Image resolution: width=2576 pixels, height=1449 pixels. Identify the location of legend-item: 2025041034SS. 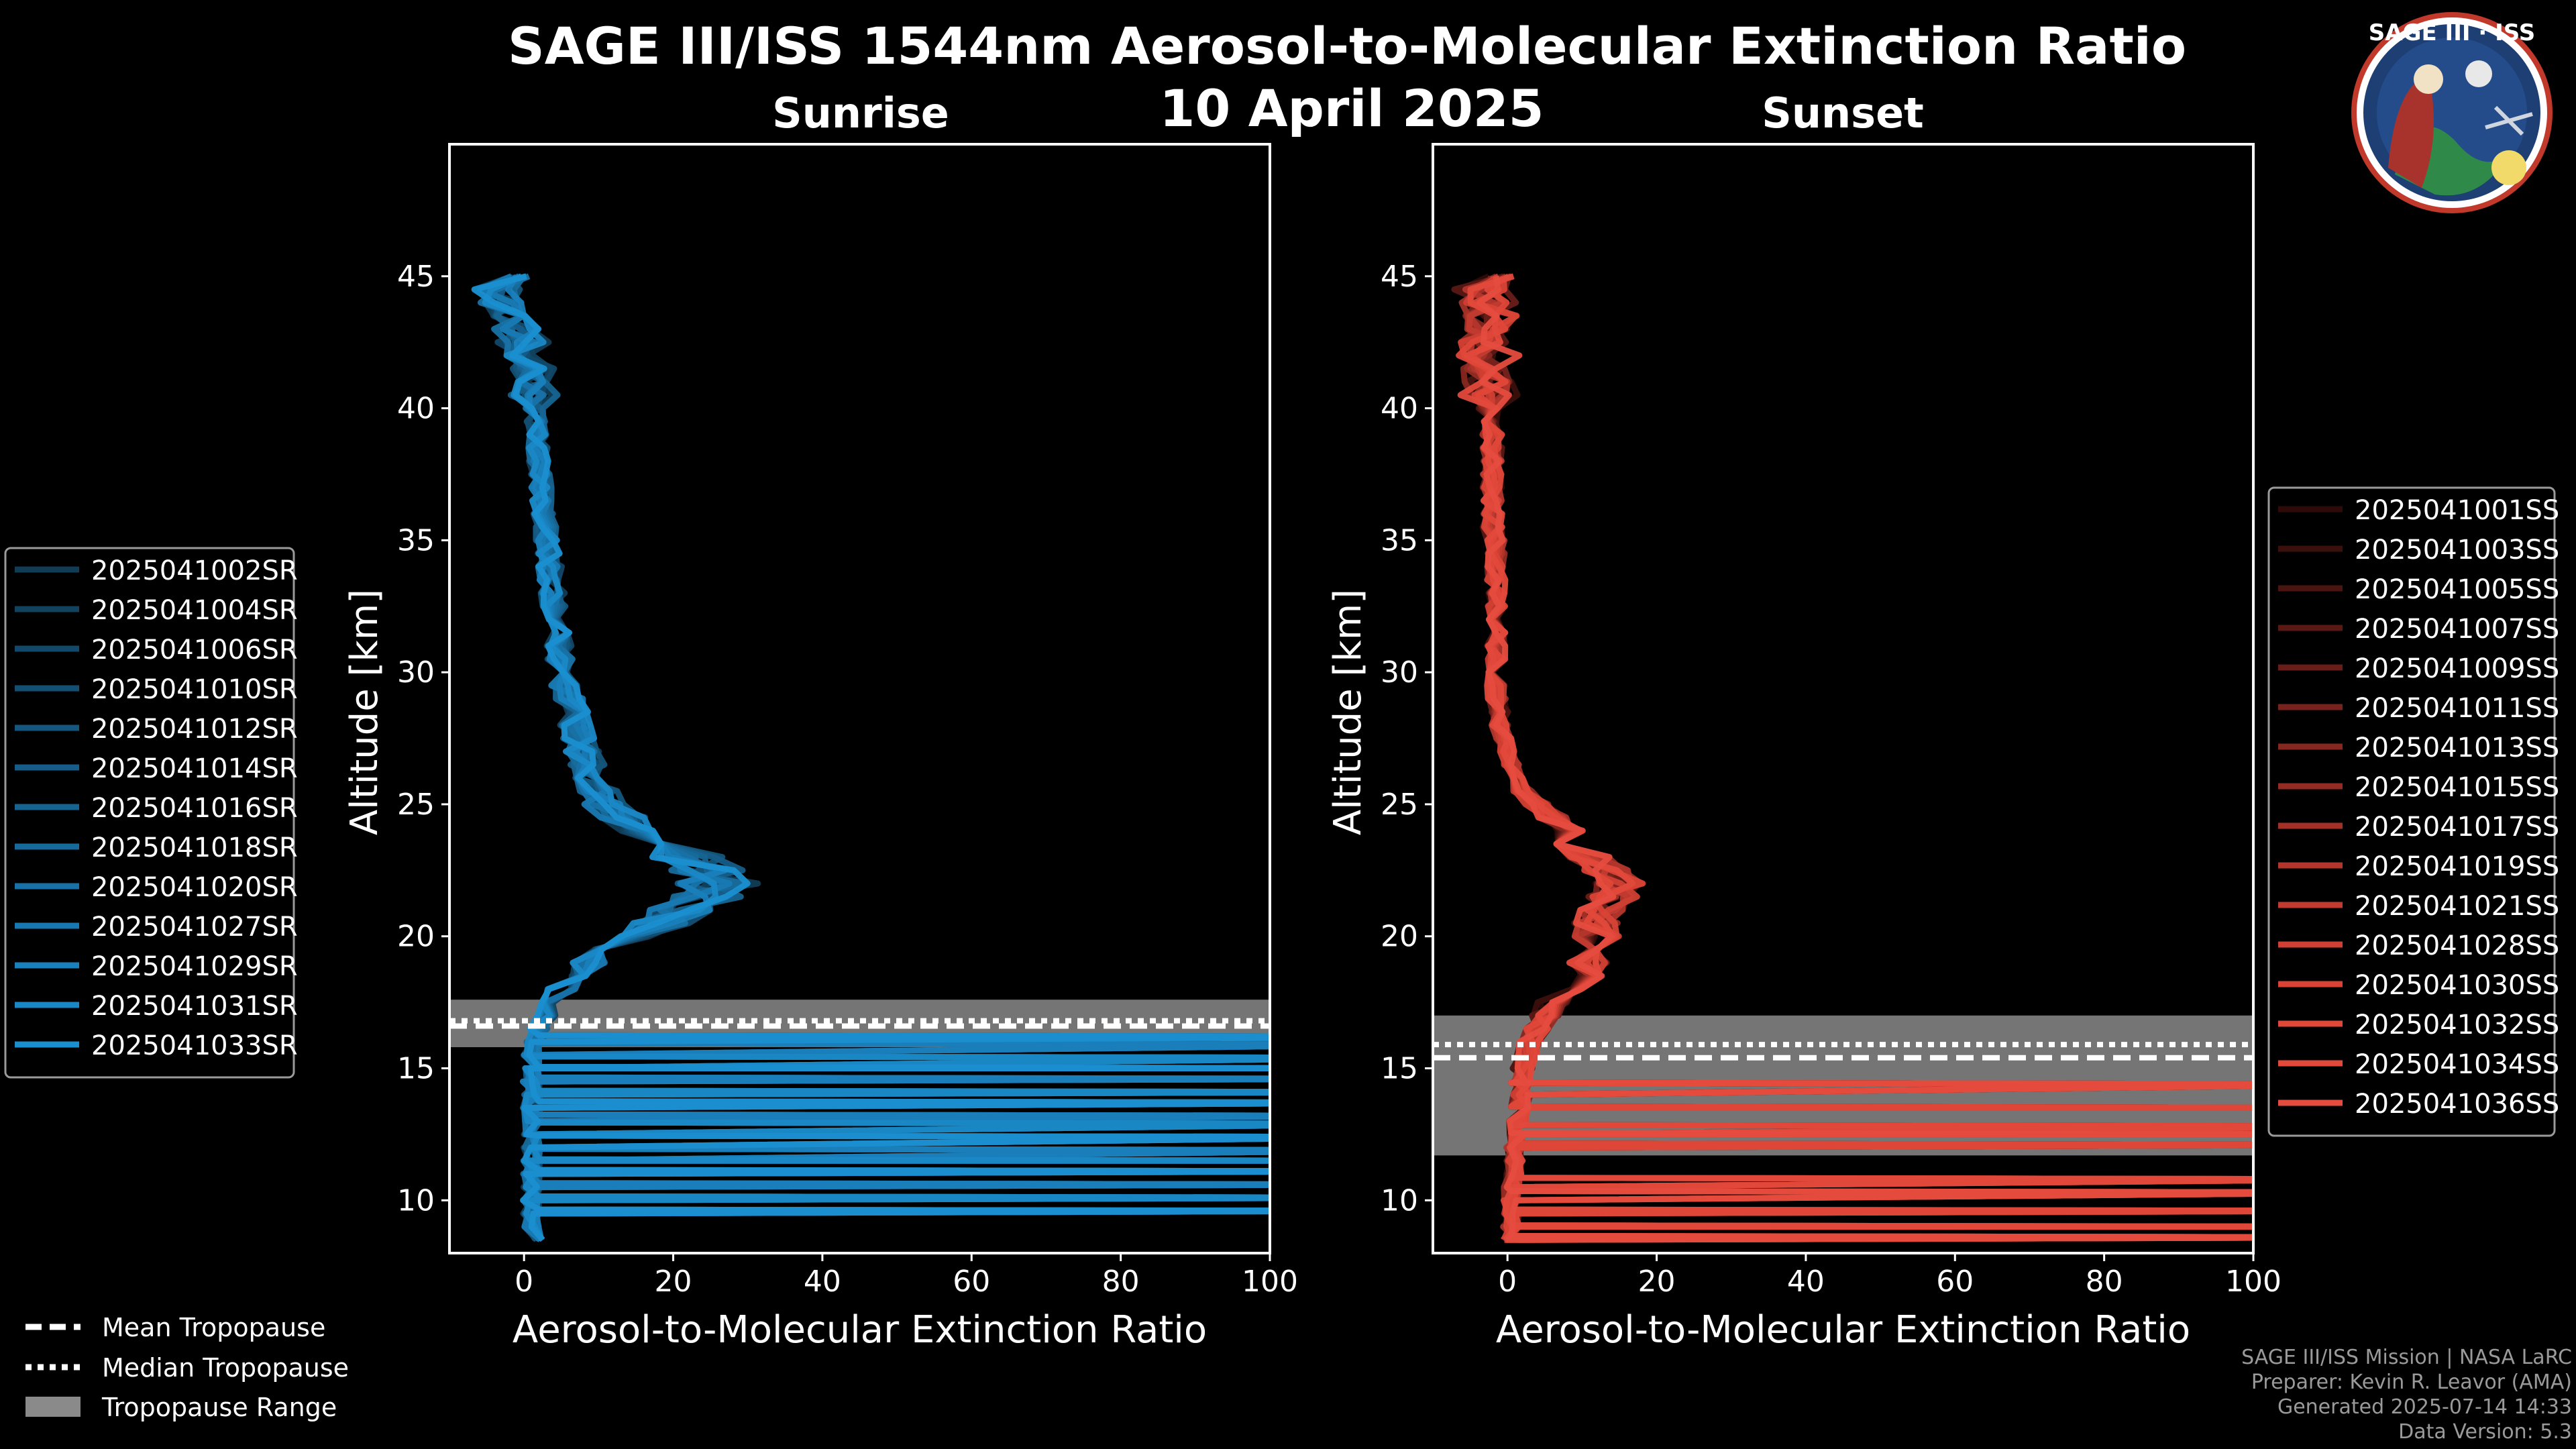
(2457, 1064).